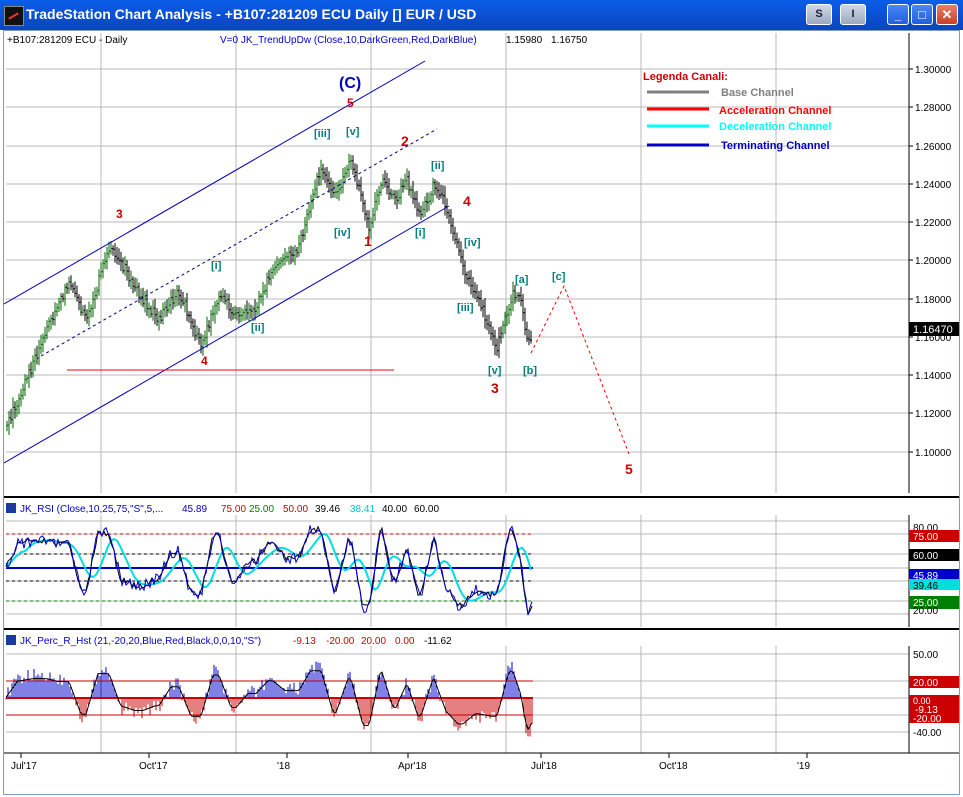  I want to click on rsi-axis-60: 60.00, so click(925, 556).